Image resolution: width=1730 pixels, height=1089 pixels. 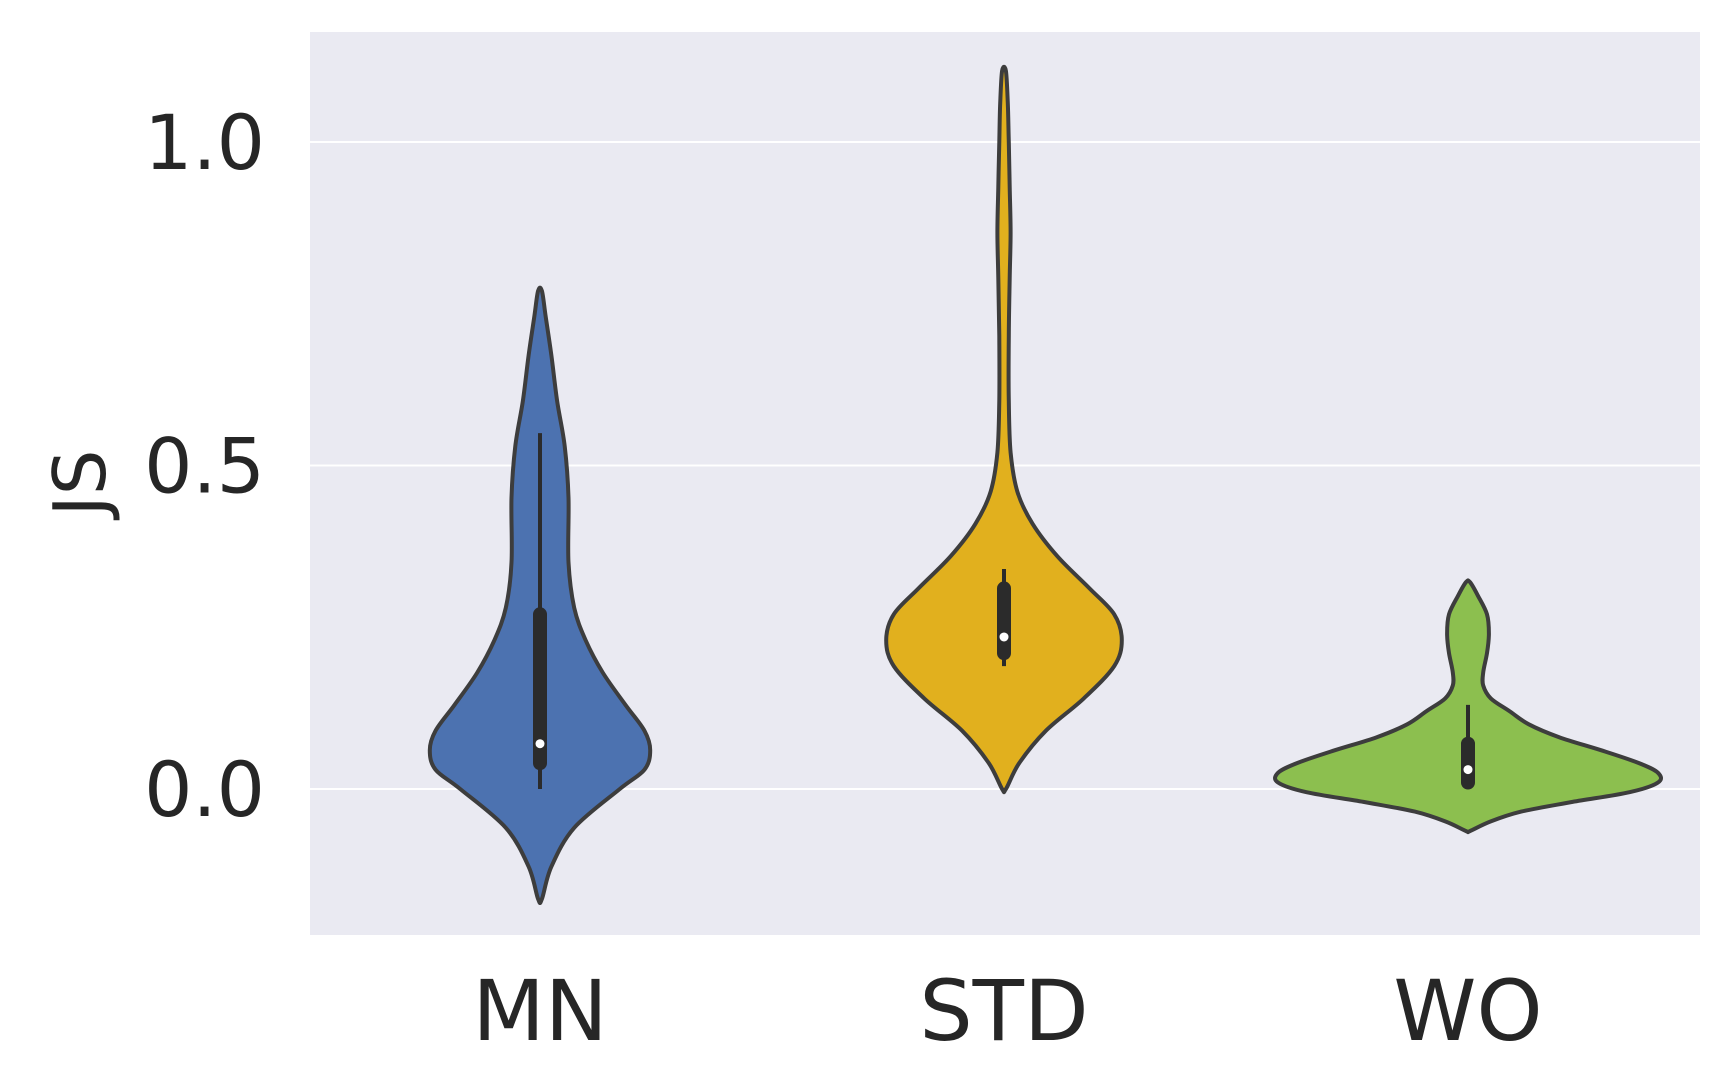 I want to click on x-tick-labels: MN STD WO, so click(x=1007, y=1011).